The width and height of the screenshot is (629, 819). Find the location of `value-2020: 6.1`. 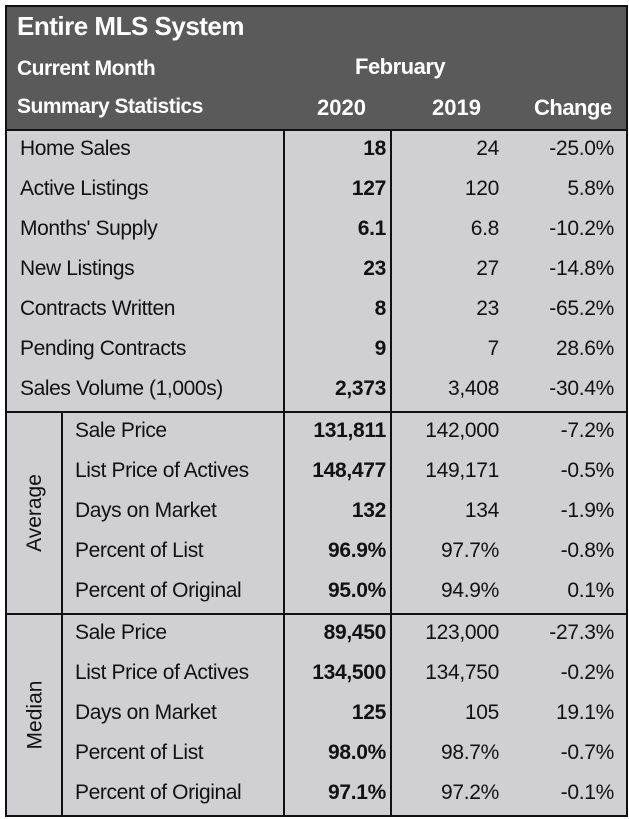

value-2020: 6.1 is located at coordinates (372, 228).